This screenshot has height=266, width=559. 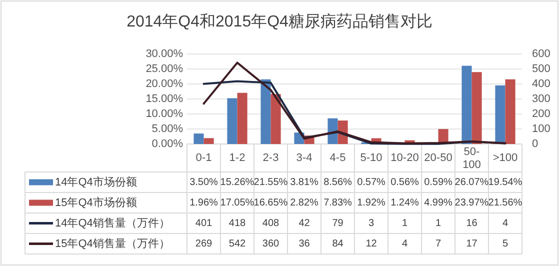 What do you see at coordinates (371, 182) in the screenshot?
I see `label: 0.57%` at bounding box center [371, 182].